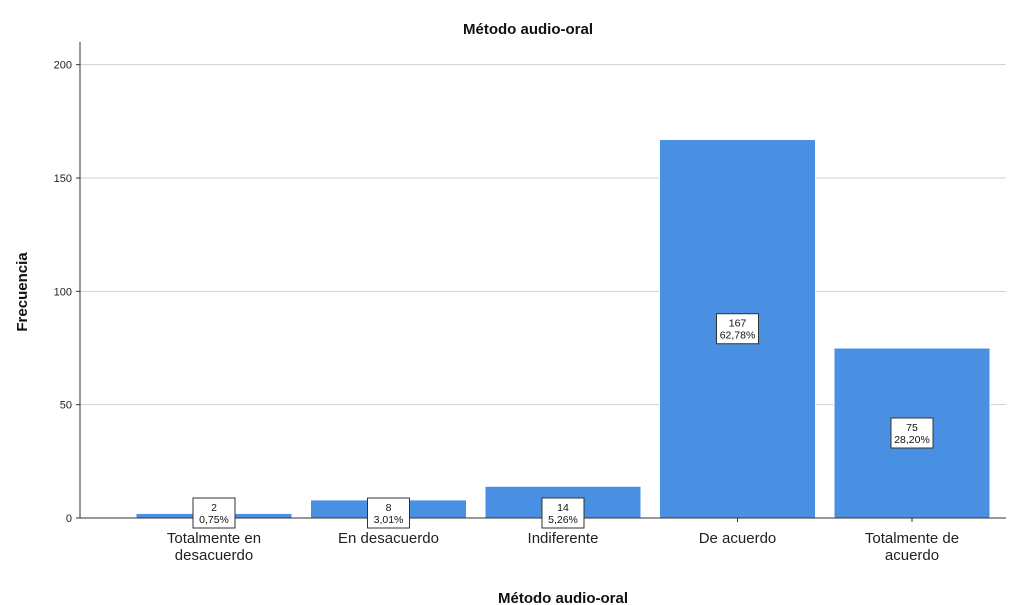 This screenshot has width=1034, height=605. I want to click on x-tick-label-line: Totalmente de, so click(912, 538).